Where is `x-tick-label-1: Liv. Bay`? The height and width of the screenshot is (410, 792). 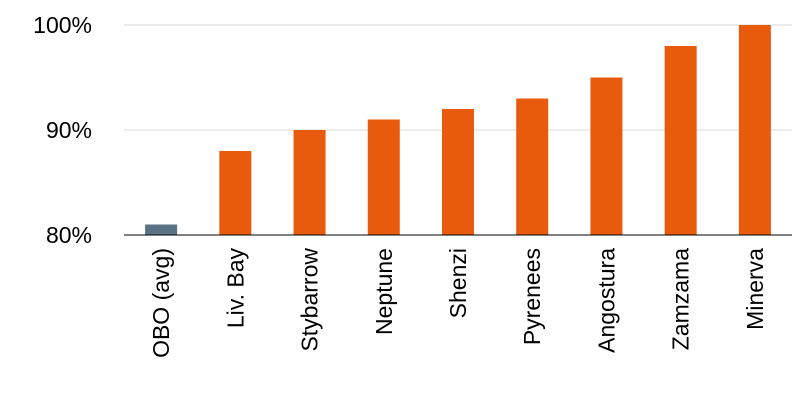
x-tick-label-1: Liv. Bay is located at coordinates (235, 288).